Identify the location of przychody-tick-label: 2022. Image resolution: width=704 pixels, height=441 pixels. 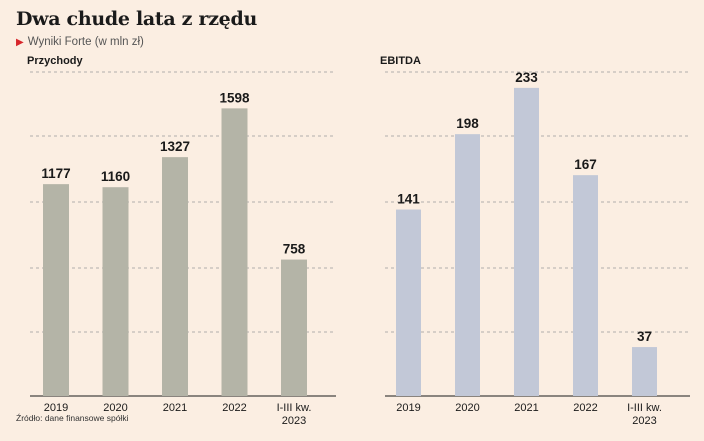
(234, 408).